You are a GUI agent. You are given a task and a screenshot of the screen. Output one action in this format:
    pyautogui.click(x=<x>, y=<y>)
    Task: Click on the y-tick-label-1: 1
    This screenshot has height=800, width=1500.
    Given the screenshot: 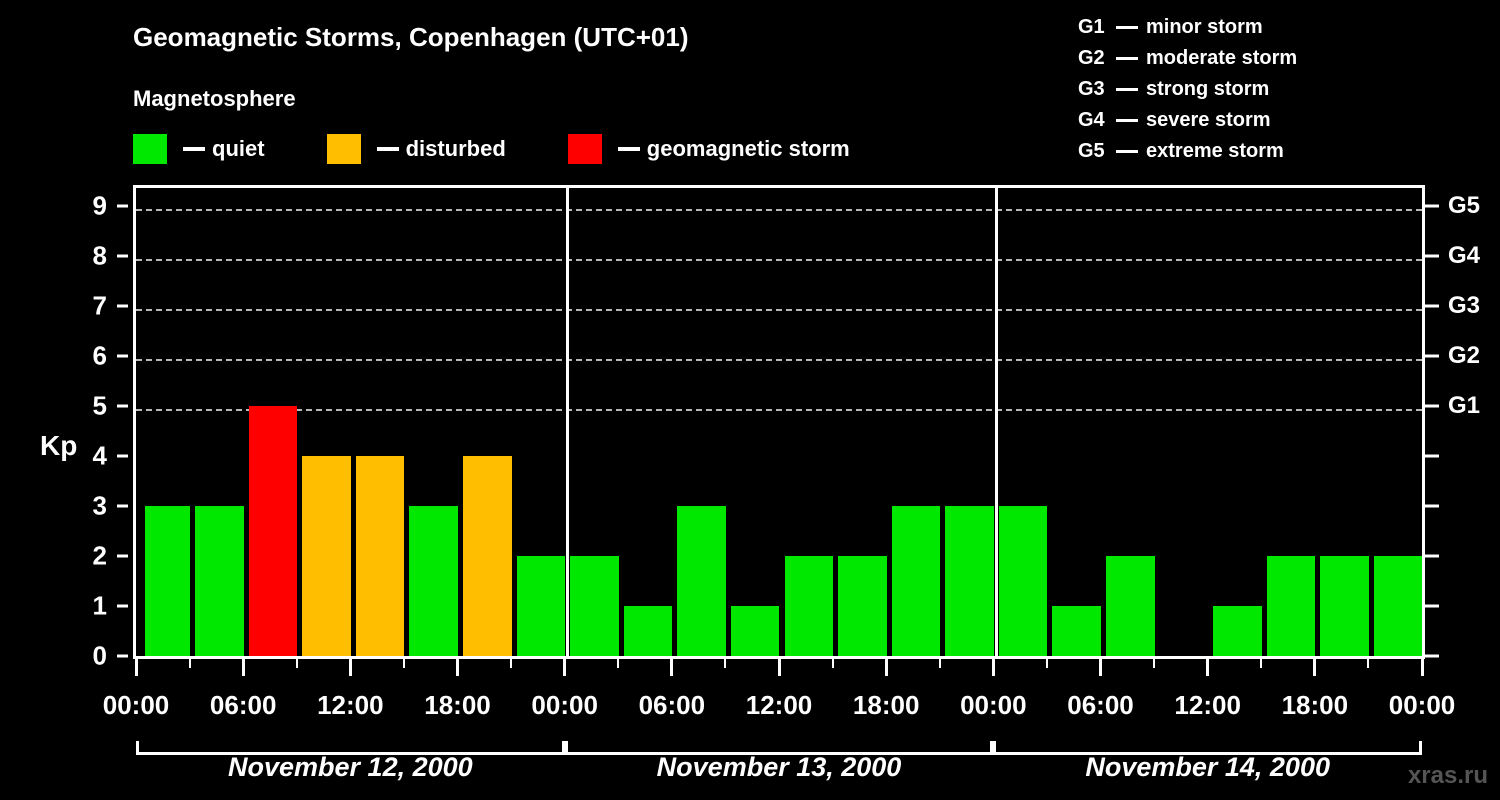 What is the action you would take?
    pyautogui.click(x=99, y=605)
    